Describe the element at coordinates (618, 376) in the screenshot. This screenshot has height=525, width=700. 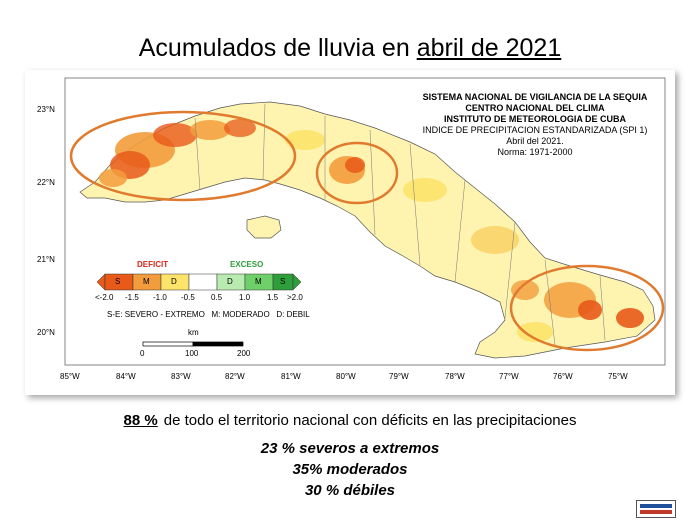
I see `lon-label: 75°W` at that location.